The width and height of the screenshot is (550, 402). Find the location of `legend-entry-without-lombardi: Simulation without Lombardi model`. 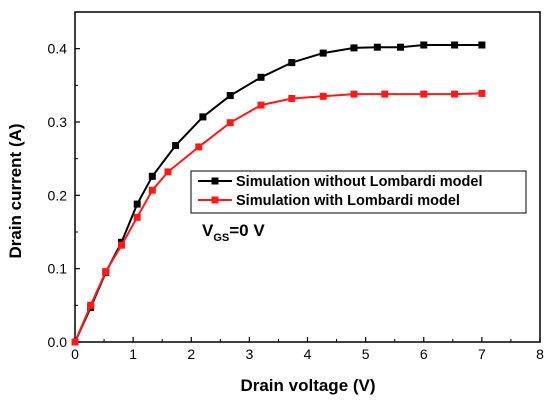

legend-entry-without-lombardi: Simulation without Lombardi model is located at coordinates (340, 182).